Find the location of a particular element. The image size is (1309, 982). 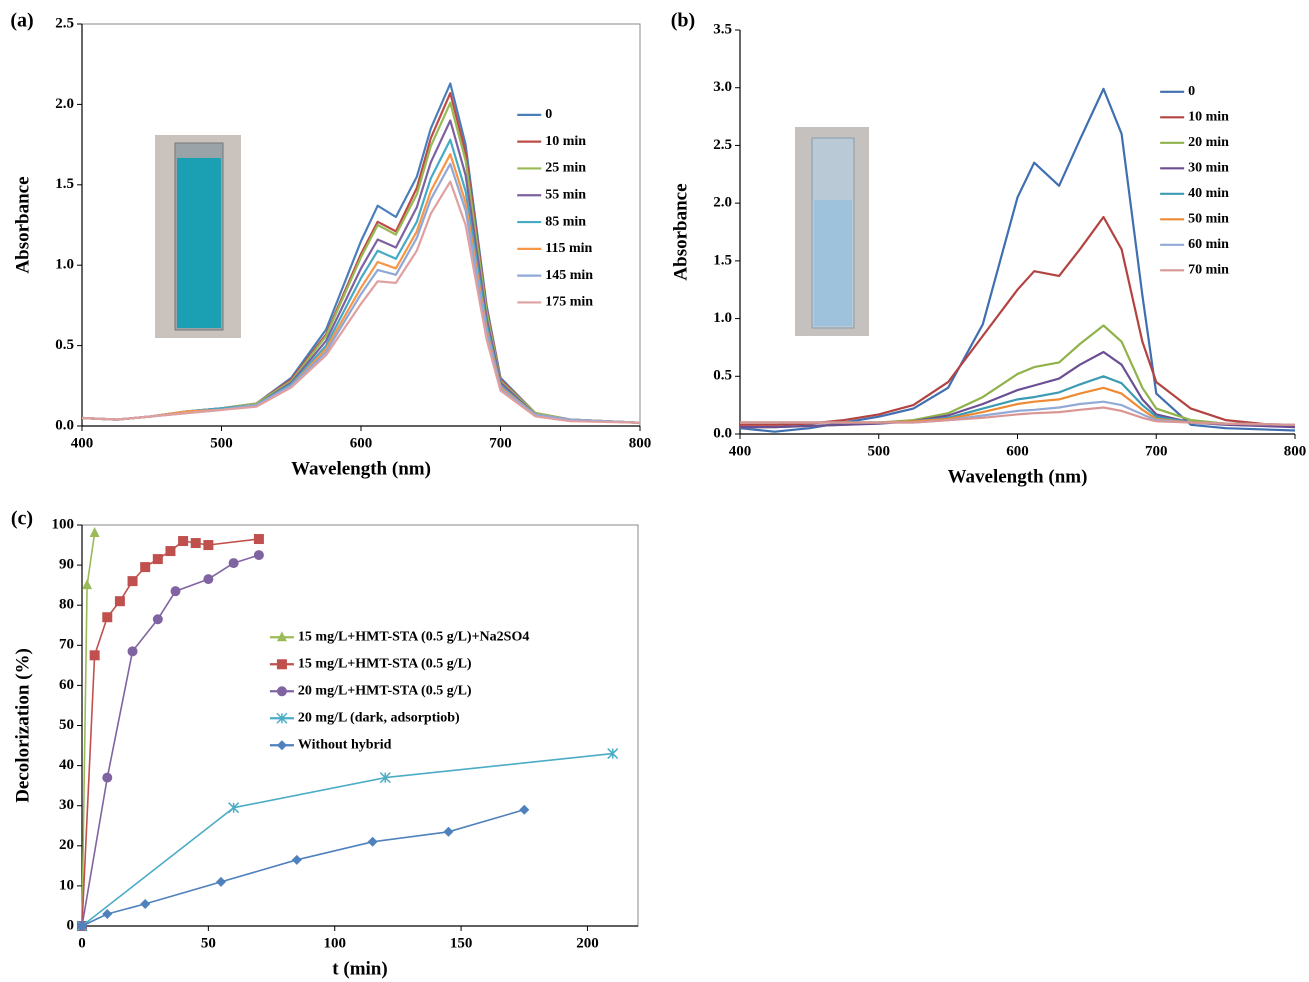

legend-label: Without hybrid is located at coordinates (345, 744).